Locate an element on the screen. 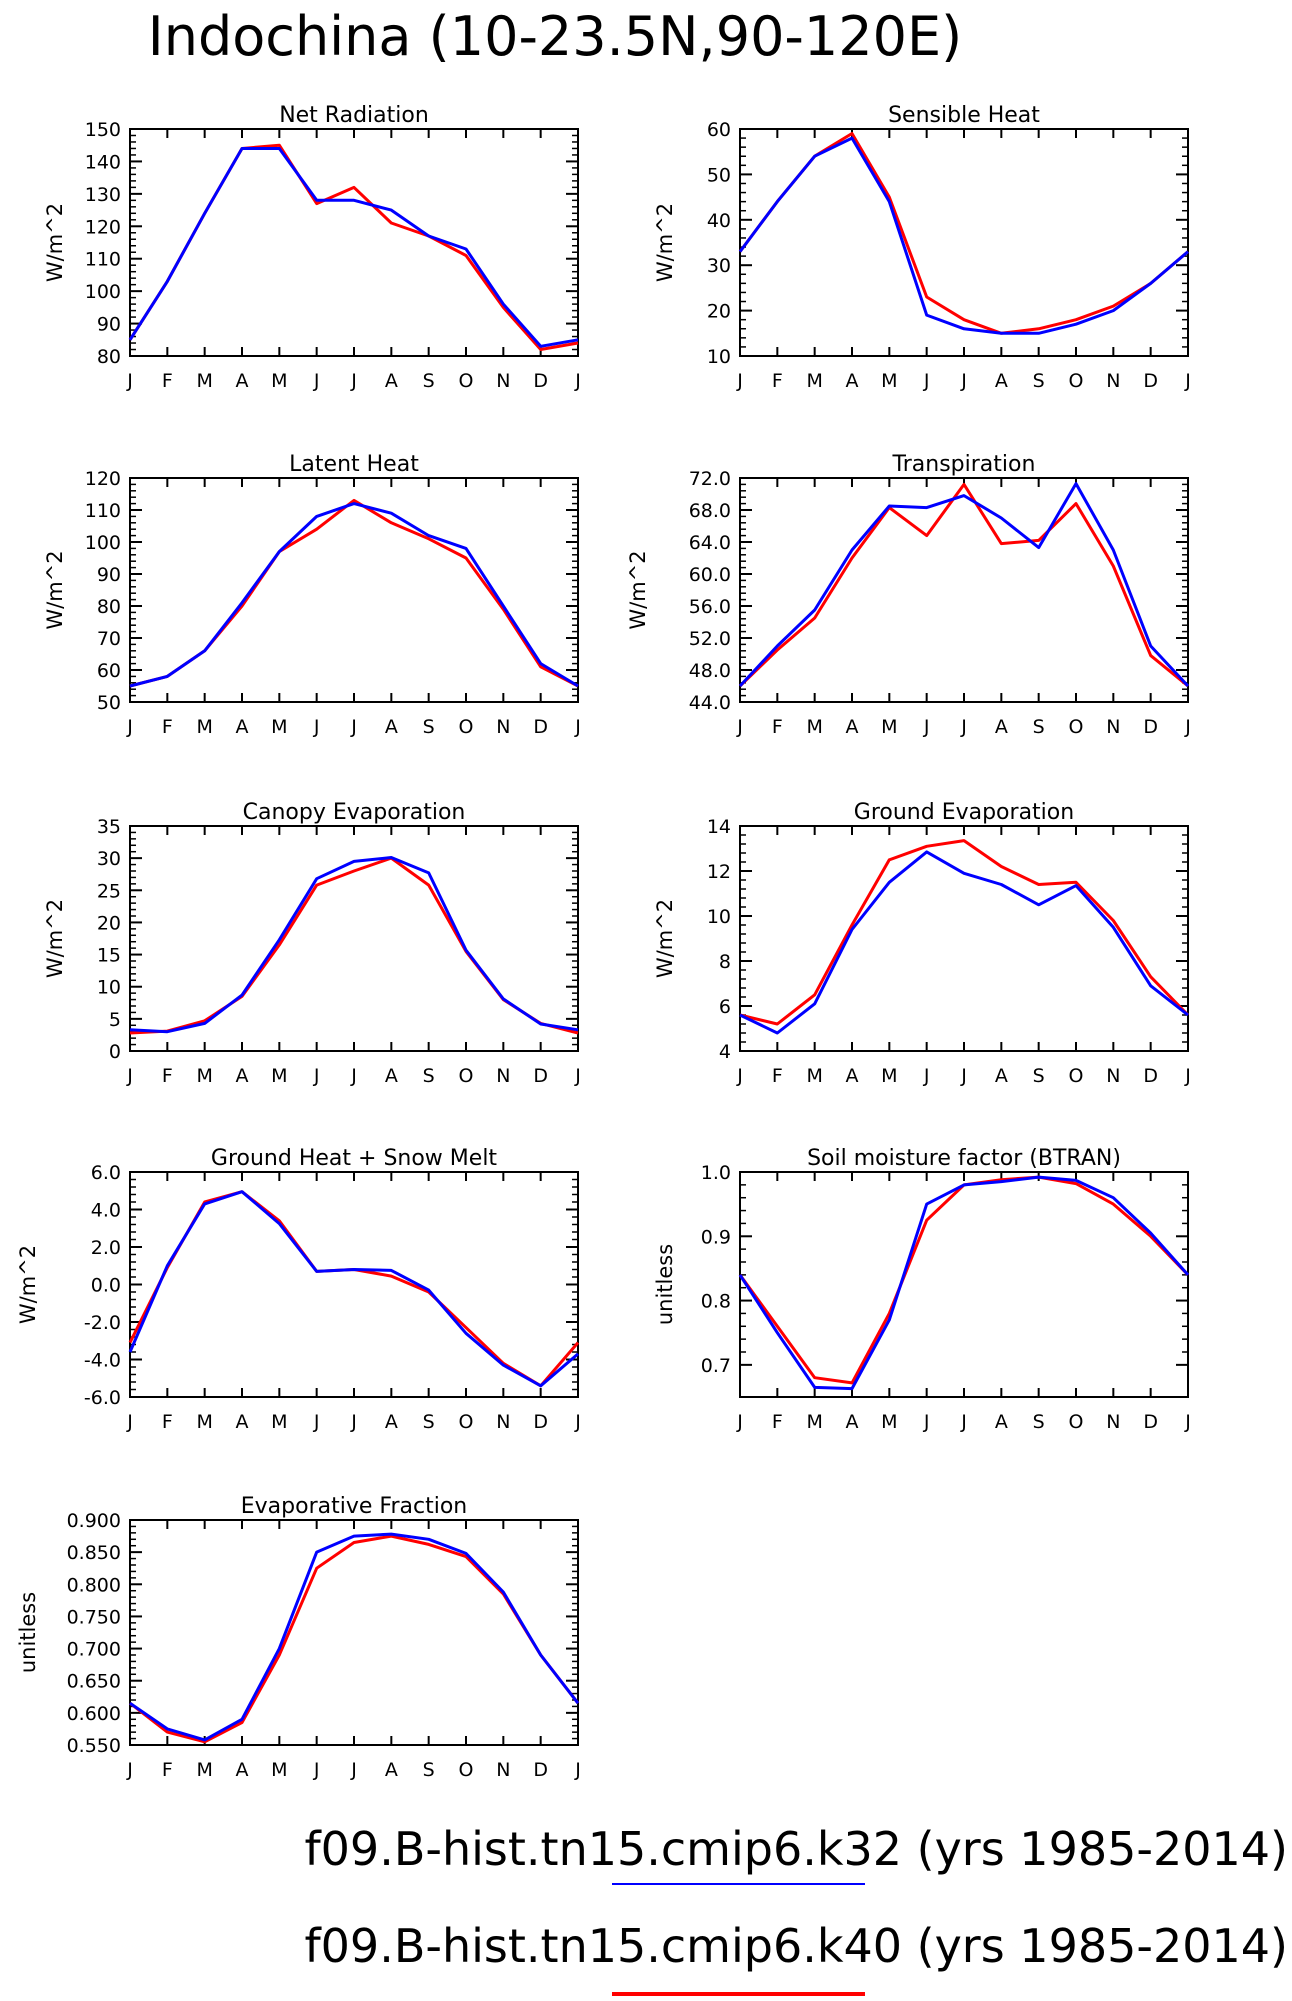  y-tick-label: 30 is located at coordinates (109, 859).